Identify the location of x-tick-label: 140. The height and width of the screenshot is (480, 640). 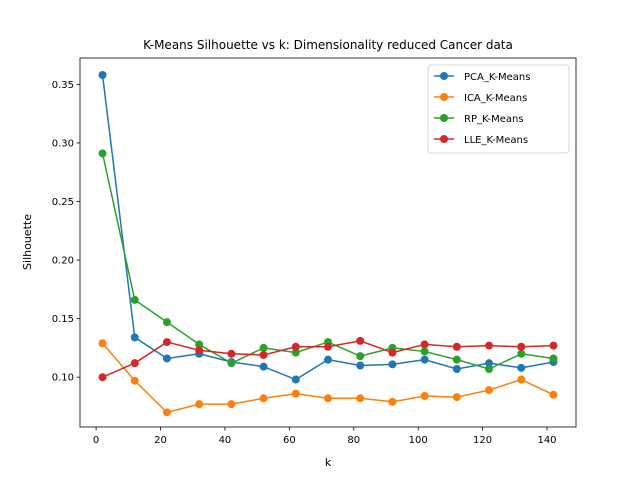
(546, 440).